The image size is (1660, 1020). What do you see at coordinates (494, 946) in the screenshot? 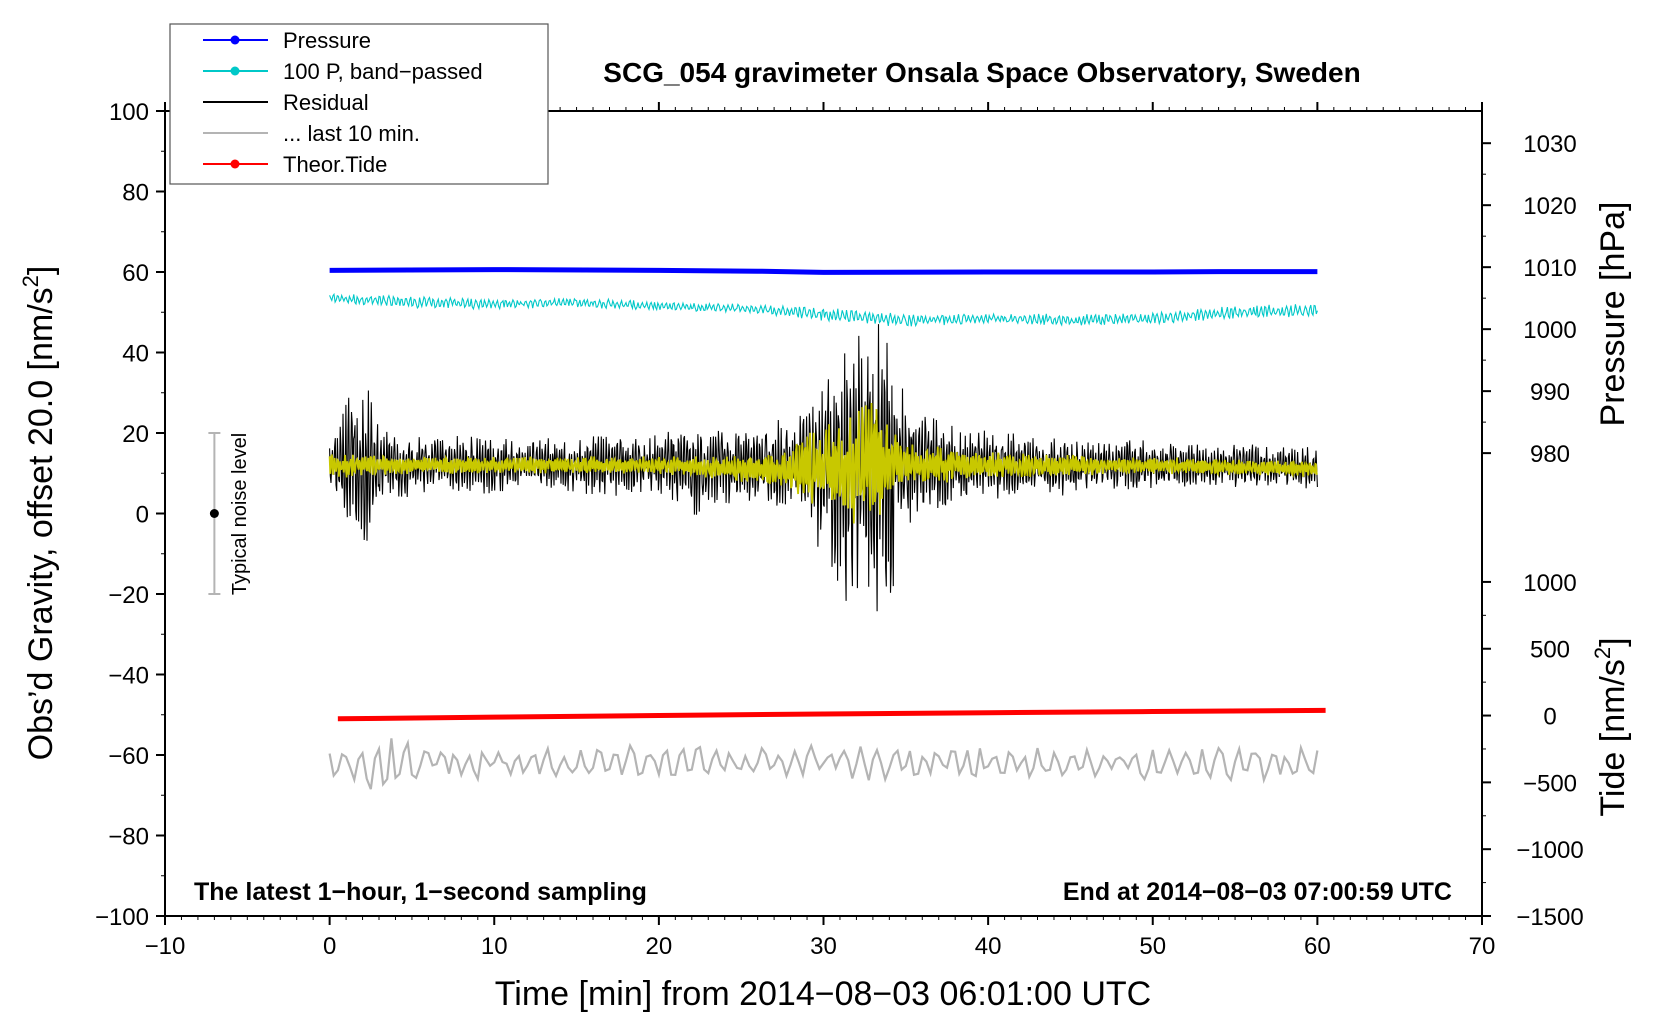
I see `x-tick-label: 10` at bounding box center [494, 946].